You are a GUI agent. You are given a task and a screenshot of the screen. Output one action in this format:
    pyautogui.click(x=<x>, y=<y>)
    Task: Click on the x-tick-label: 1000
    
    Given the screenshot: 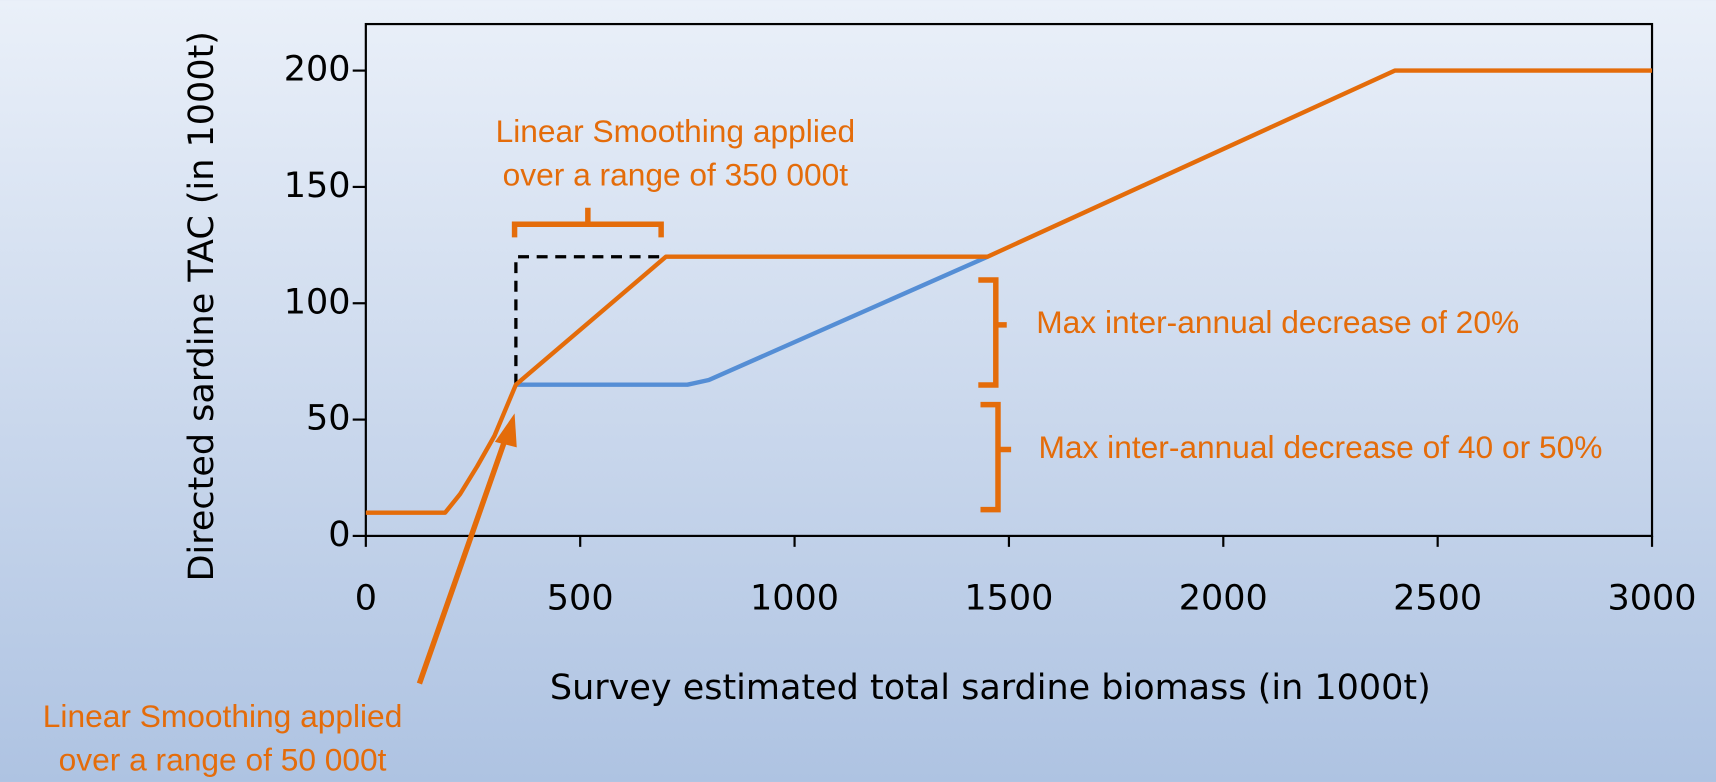 What is the action you would take?
    pyautogui.click(x=794, y=598)
    